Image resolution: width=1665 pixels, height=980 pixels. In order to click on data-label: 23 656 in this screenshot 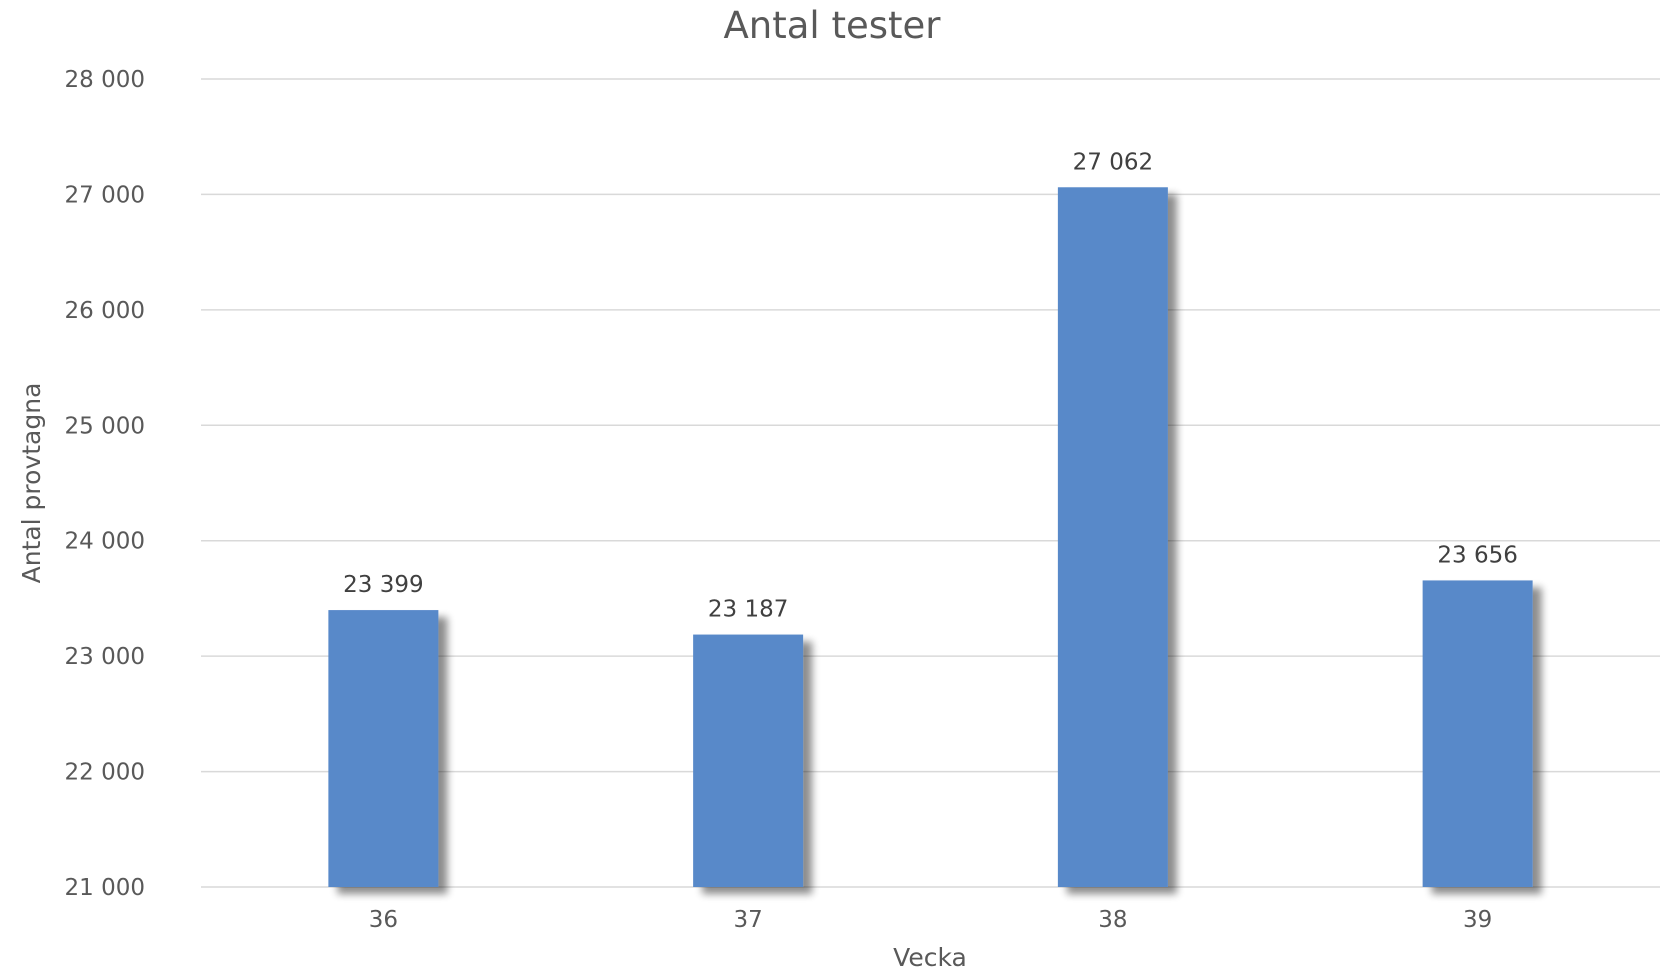, I will do `click(1477, 555)`.